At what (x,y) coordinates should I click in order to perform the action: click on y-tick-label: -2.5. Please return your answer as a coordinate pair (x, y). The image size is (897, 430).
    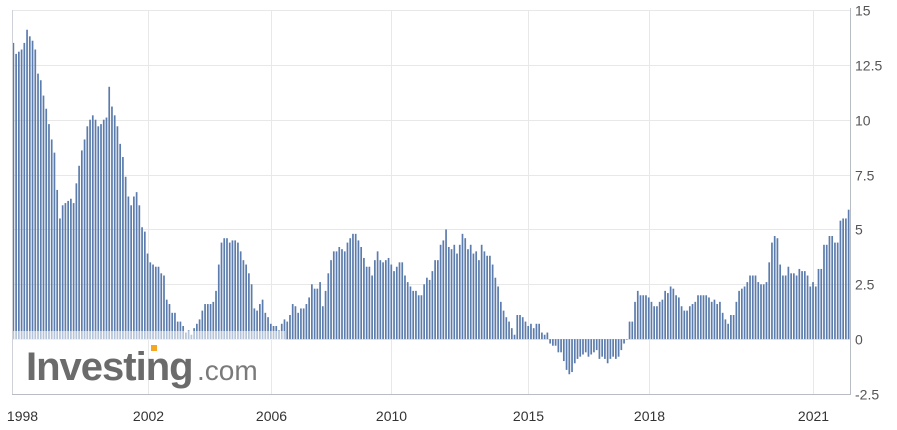
    Looking at the image, I should click on (867, 395).